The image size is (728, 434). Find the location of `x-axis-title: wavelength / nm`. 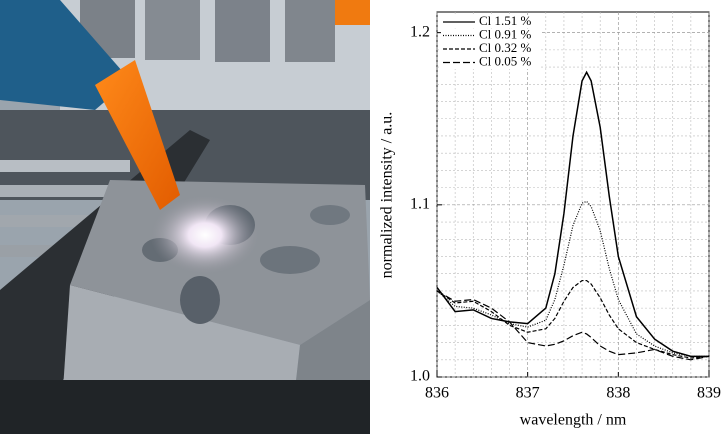

x-axis-title: wavelength / nm is located at coordinates (573, 420).